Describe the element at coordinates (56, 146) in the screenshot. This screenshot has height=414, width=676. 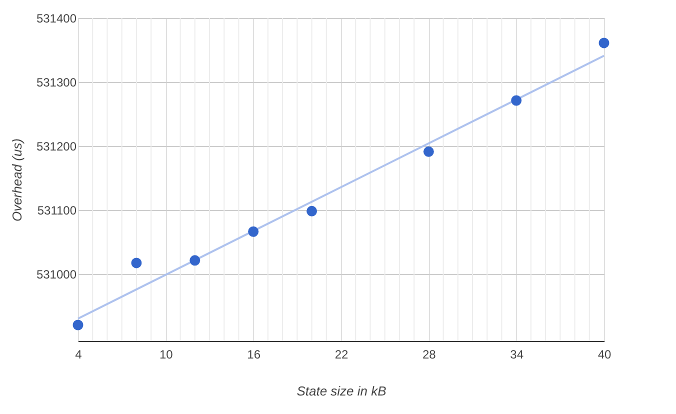
I see `y-tick-label: 531200` at that location.